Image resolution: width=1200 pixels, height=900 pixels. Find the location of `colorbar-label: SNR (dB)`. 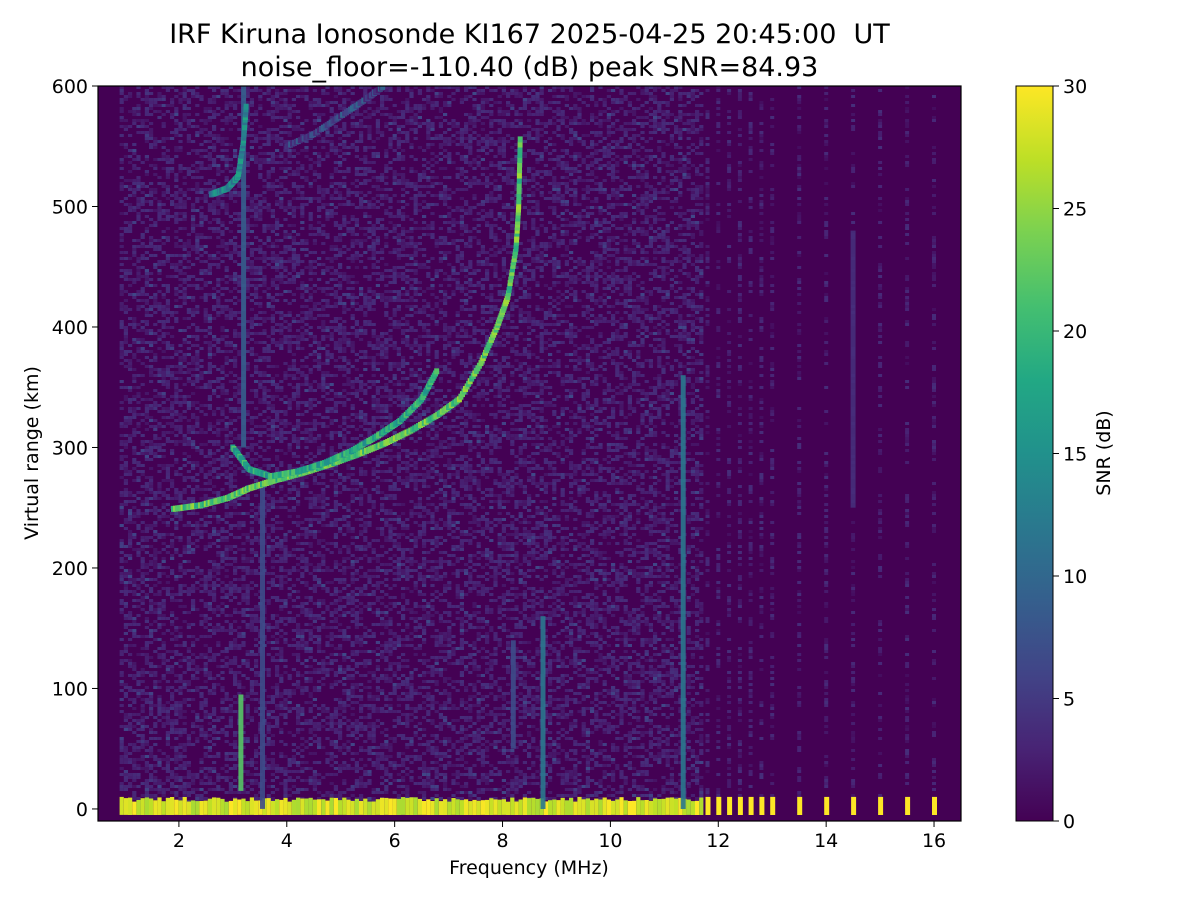

colorbar-label: SNR (dB) is located at coordinates (1104, 452).